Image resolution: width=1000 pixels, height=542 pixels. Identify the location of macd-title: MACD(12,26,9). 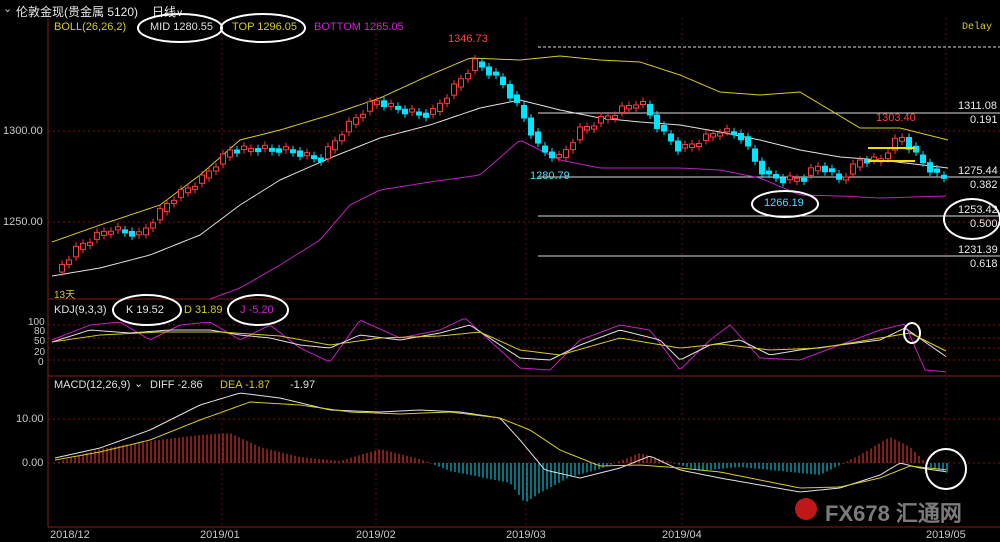
(92, 385).